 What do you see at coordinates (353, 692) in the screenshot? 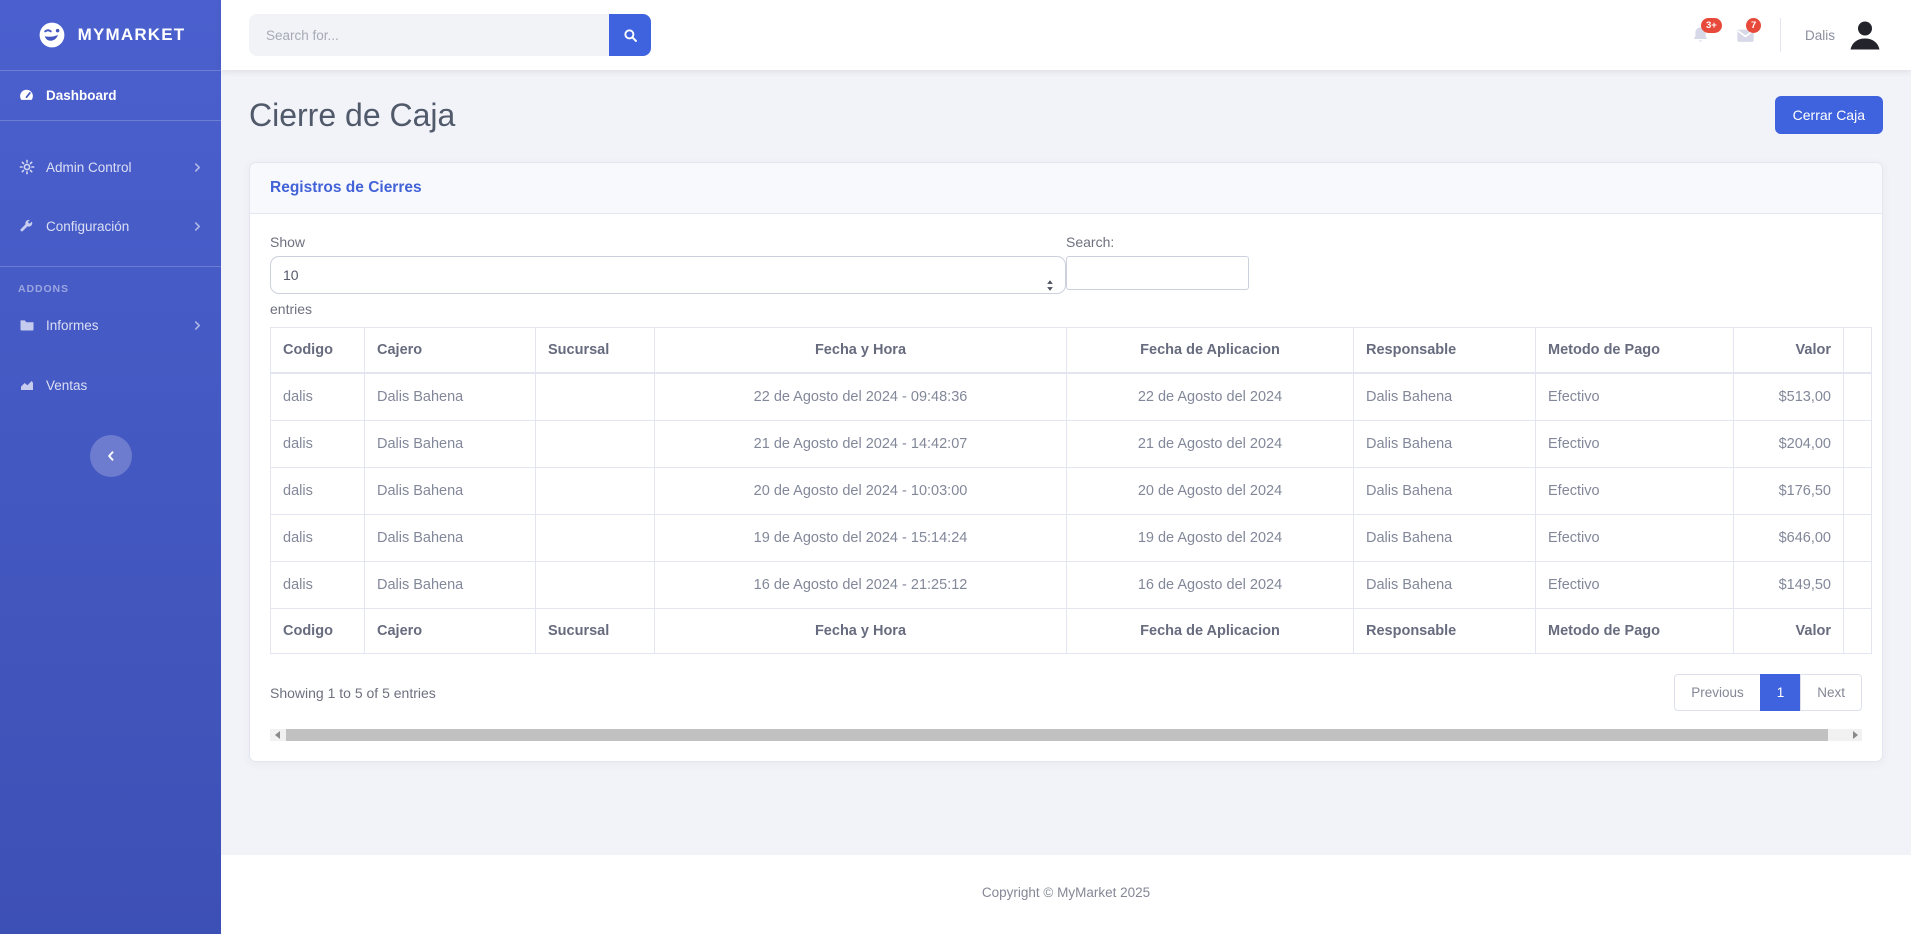
I see `table-info: Showing 1 to 5 of 5 entries` at bounding box center [353, 692].